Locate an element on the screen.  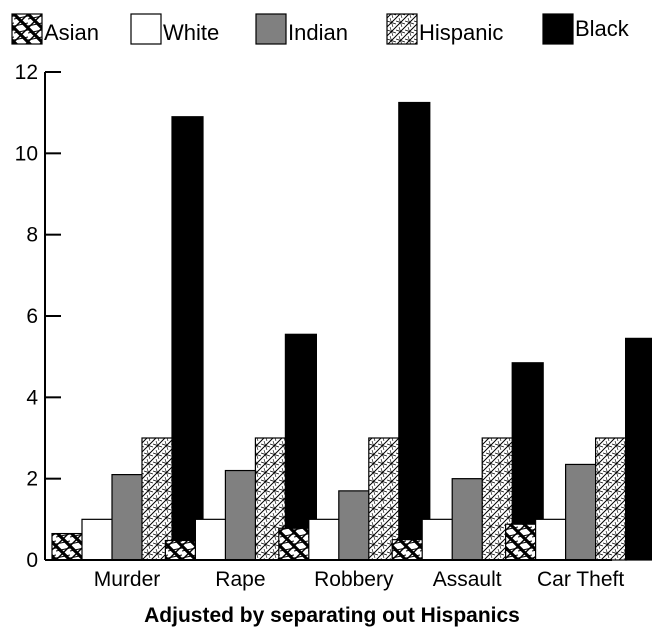
bar-murder-indian is located at coordinates (127, 517).